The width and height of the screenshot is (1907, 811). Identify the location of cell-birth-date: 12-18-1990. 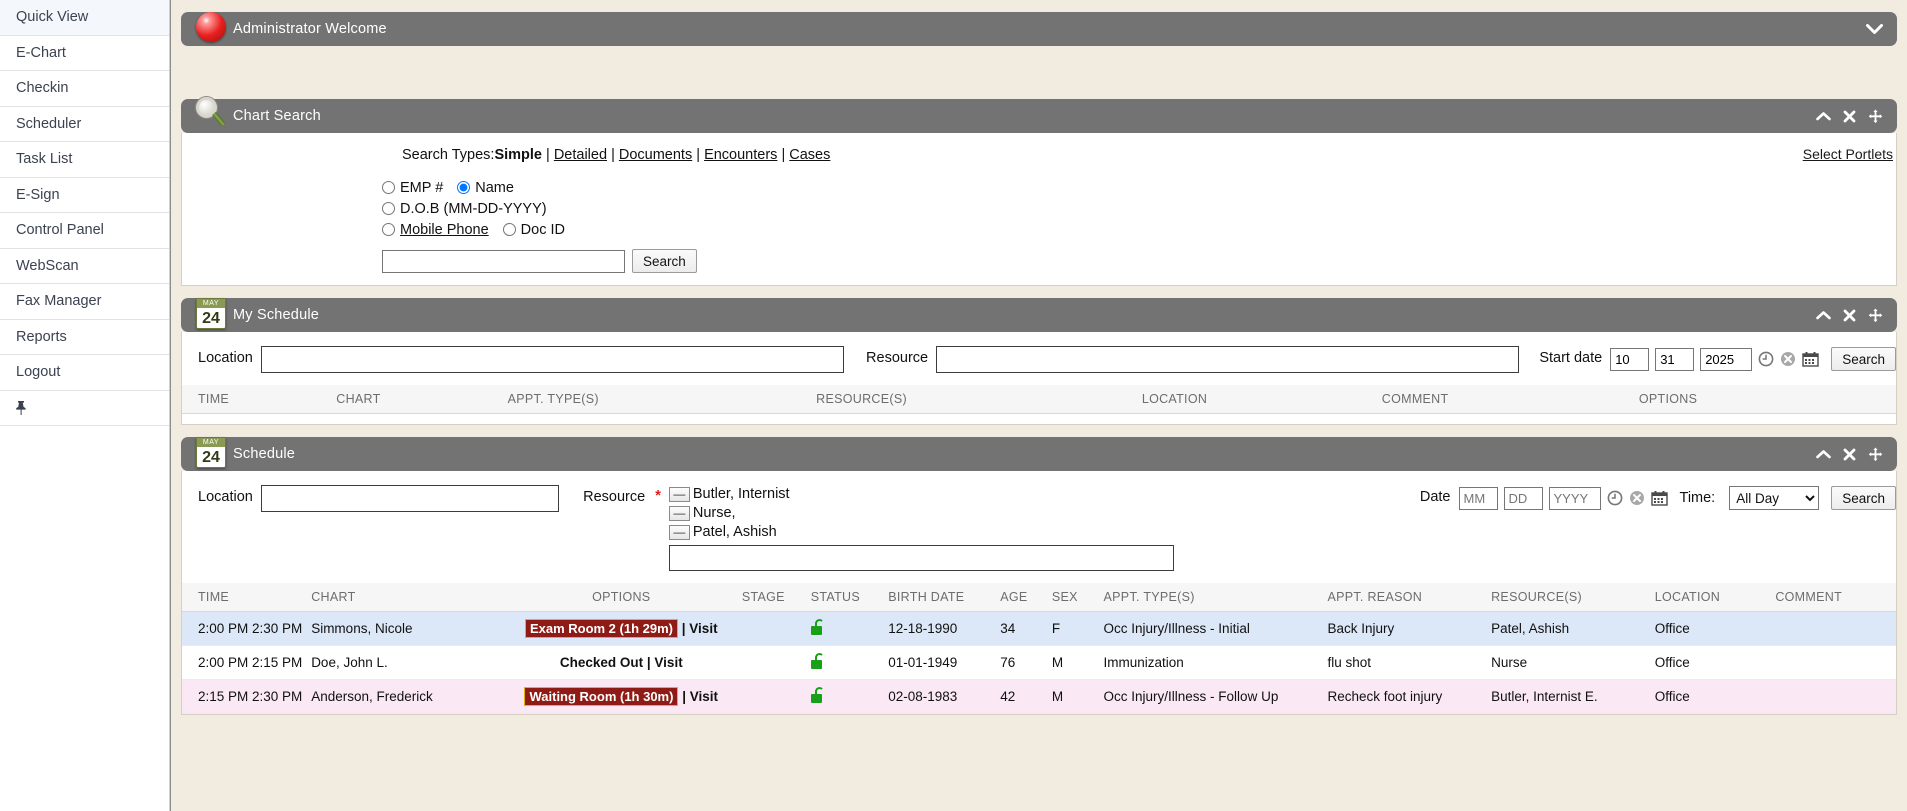
(944, 628).